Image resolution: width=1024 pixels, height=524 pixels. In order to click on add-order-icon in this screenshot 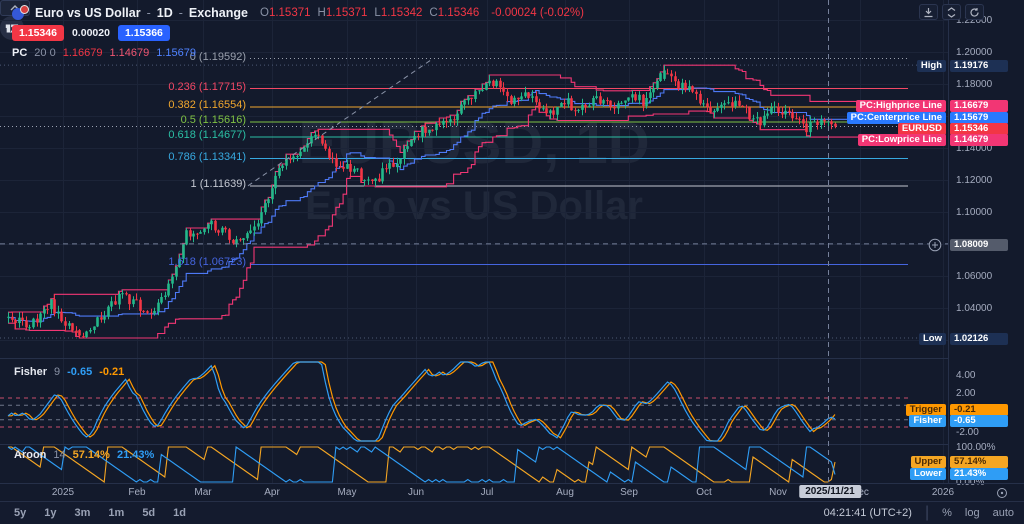, I will do `click(935, 245)`.